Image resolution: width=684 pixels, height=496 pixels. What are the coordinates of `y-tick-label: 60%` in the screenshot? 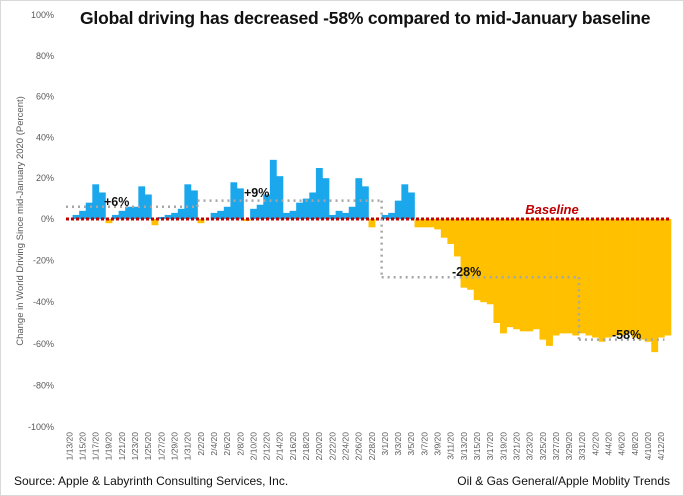 It's located at (45, 97).